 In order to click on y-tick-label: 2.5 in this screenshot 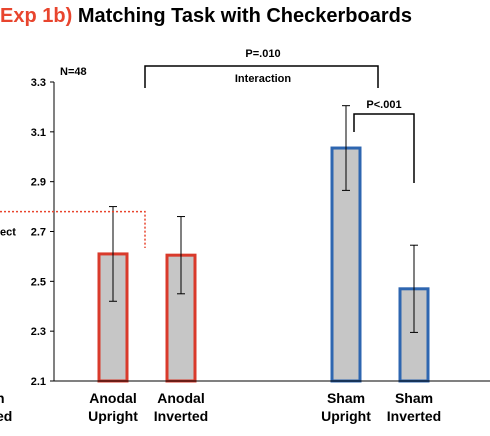, I will do `click(38, 282)`.